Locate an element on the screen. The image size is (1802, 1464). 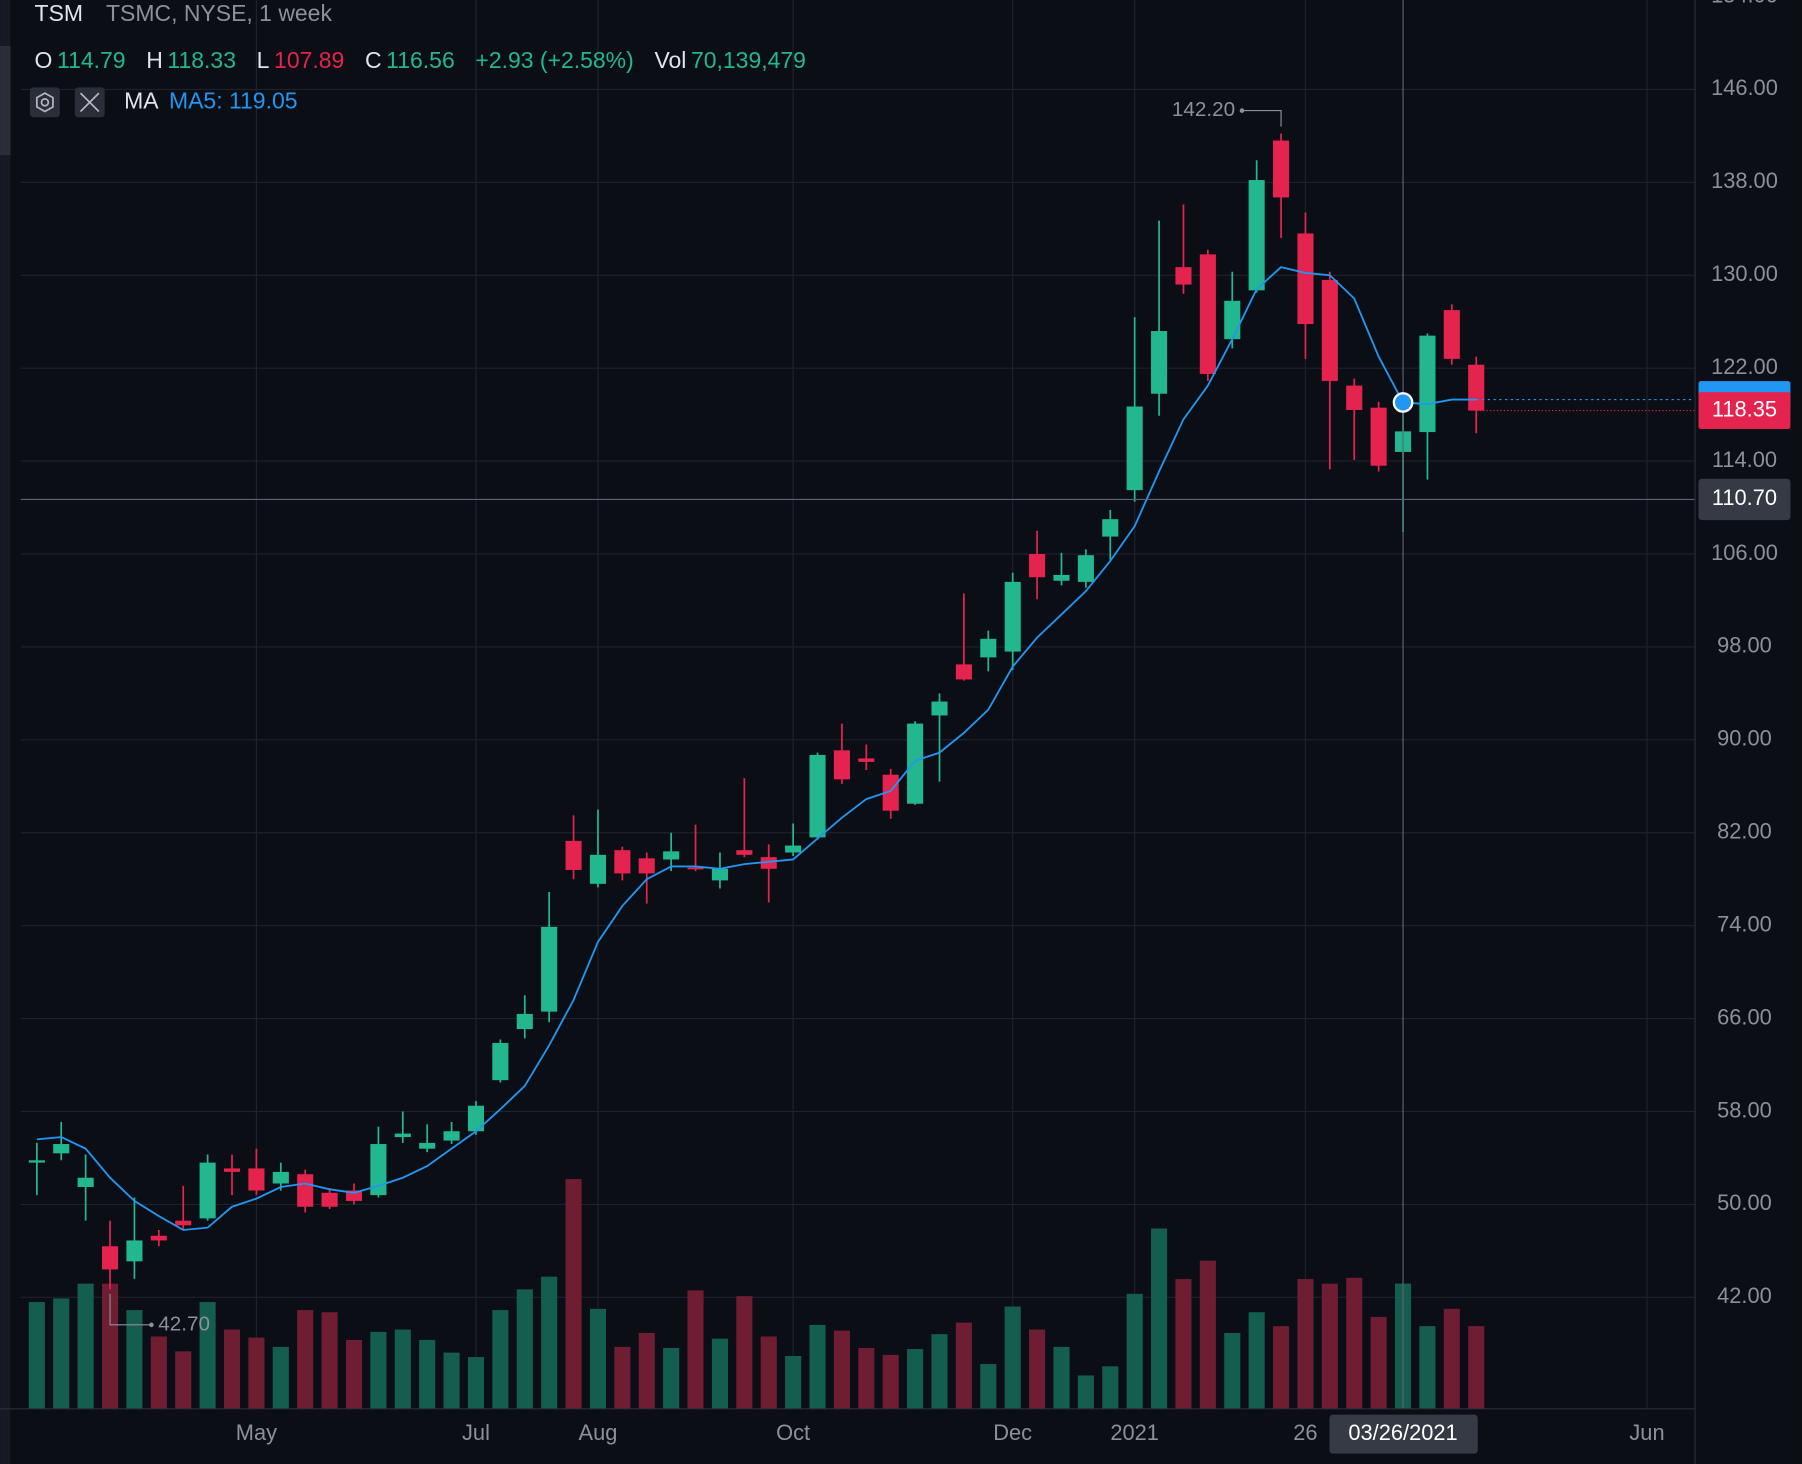
crosshair-date-box is located at coordinates (1403, 1434).